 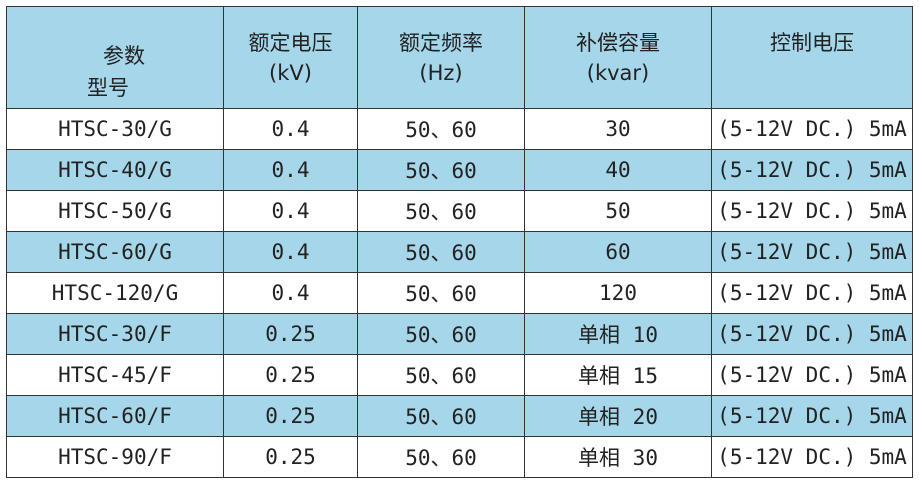 I want to click on header-unit: (kV), so click(x=290, y=72).